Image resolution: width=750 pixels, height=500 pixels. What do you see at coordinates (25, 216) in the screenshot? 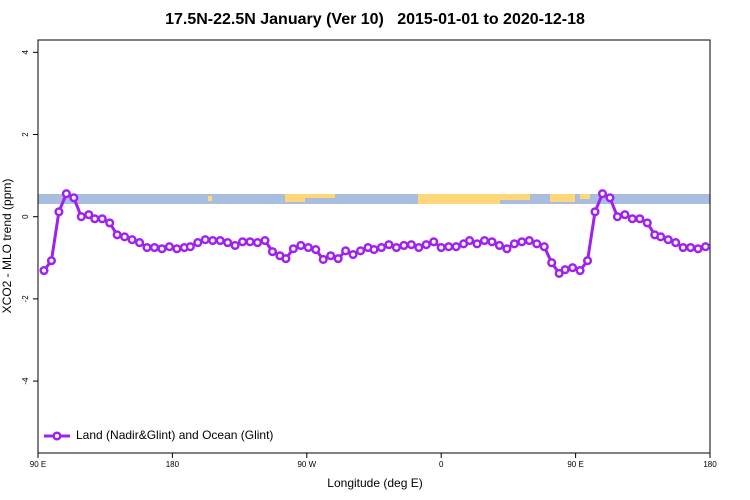
I see `y-tick-label: 0` at bounding box center [25, 216].